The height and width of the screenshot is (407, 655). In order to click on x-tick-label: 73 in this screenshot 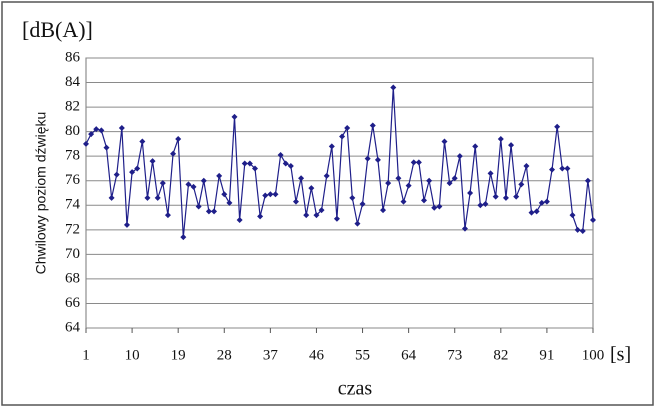, I will do `click(454, 355)`.